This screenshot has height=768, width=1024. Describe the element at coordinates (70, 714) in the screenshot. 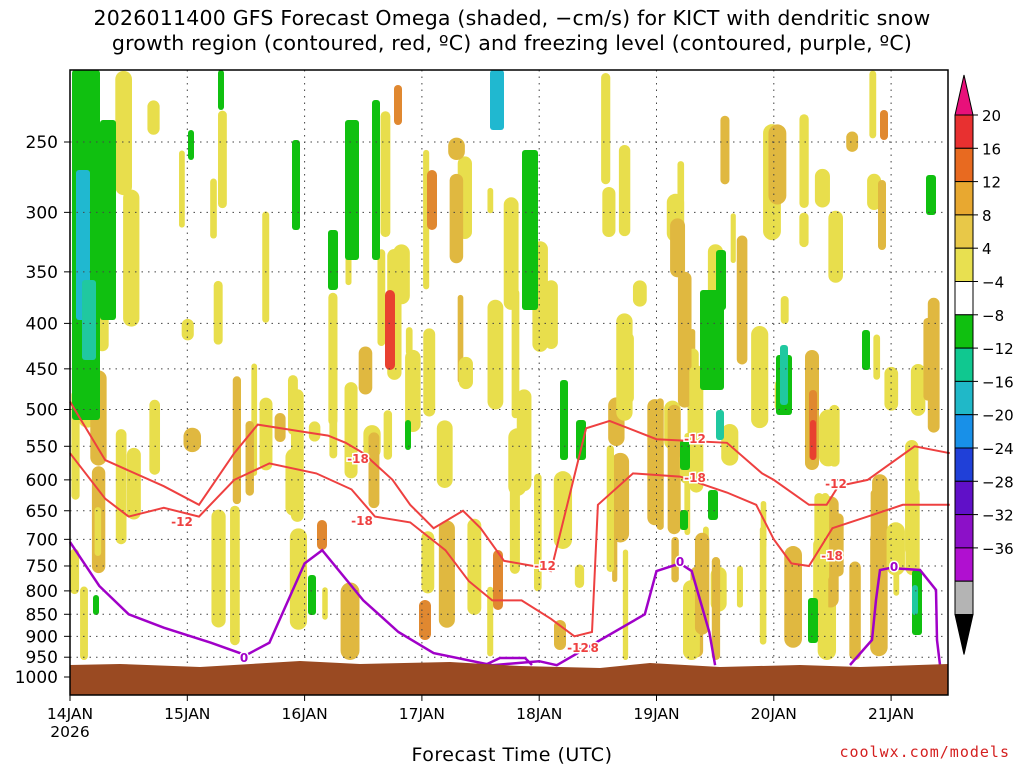

I see `x-tick-label: 14JAN` at that location.